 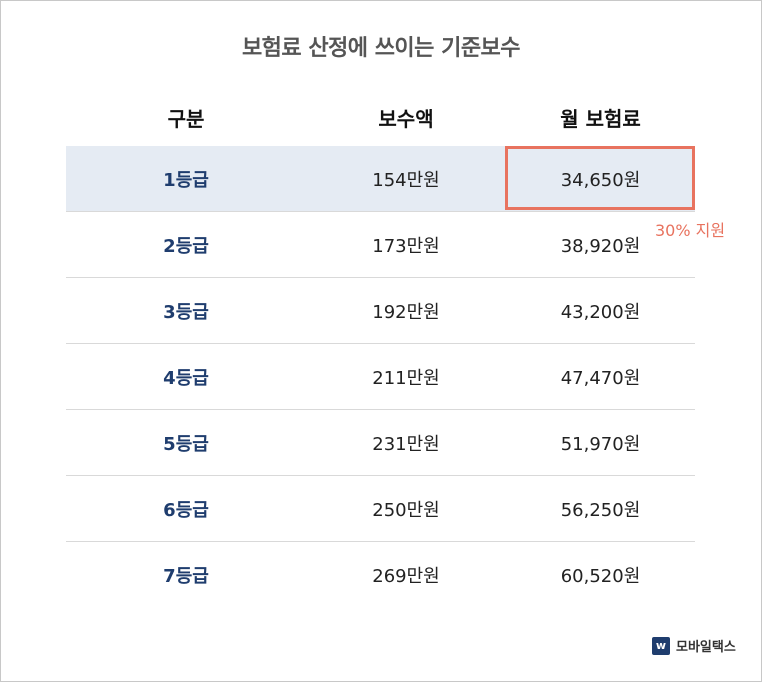 I want to click on table-row: 5등급 231만원 51,970원, so click(x=380, y=443).